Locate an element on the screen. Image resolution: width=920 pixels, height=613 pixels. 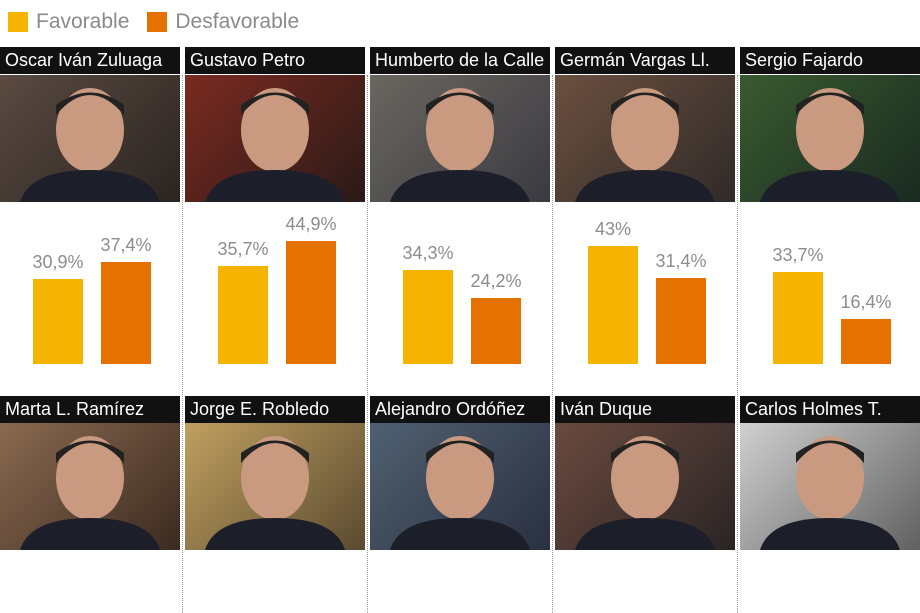
candidate-name: Sergio Fajardo is located at coordinates (830, 60).